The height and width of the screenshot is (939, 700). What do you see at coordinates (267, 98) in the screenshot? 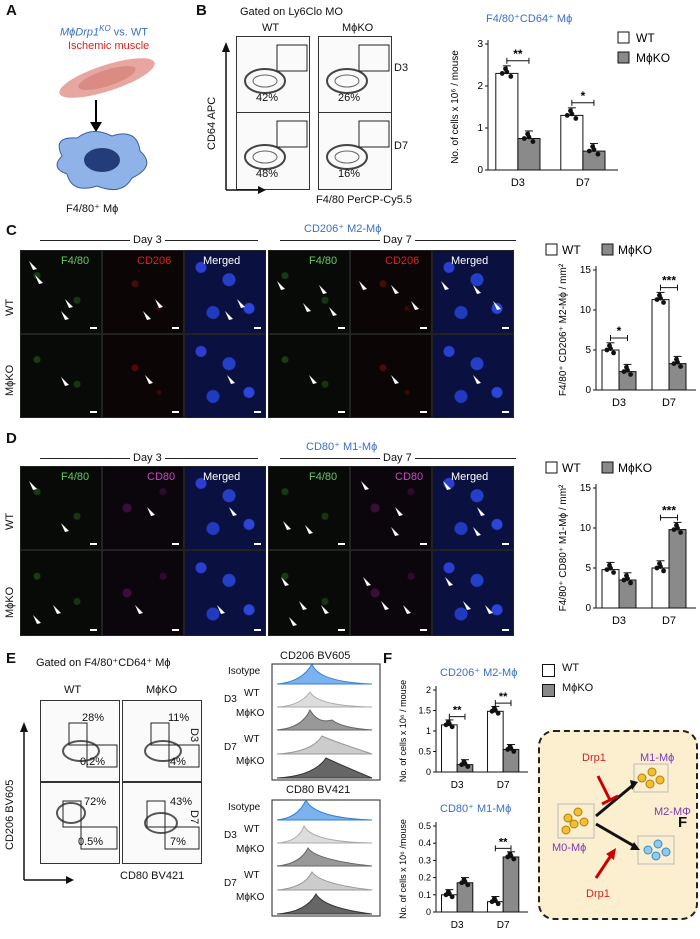
I see `flow-pct-b-wt-d3: 42%` at bounding box center [267, 98].